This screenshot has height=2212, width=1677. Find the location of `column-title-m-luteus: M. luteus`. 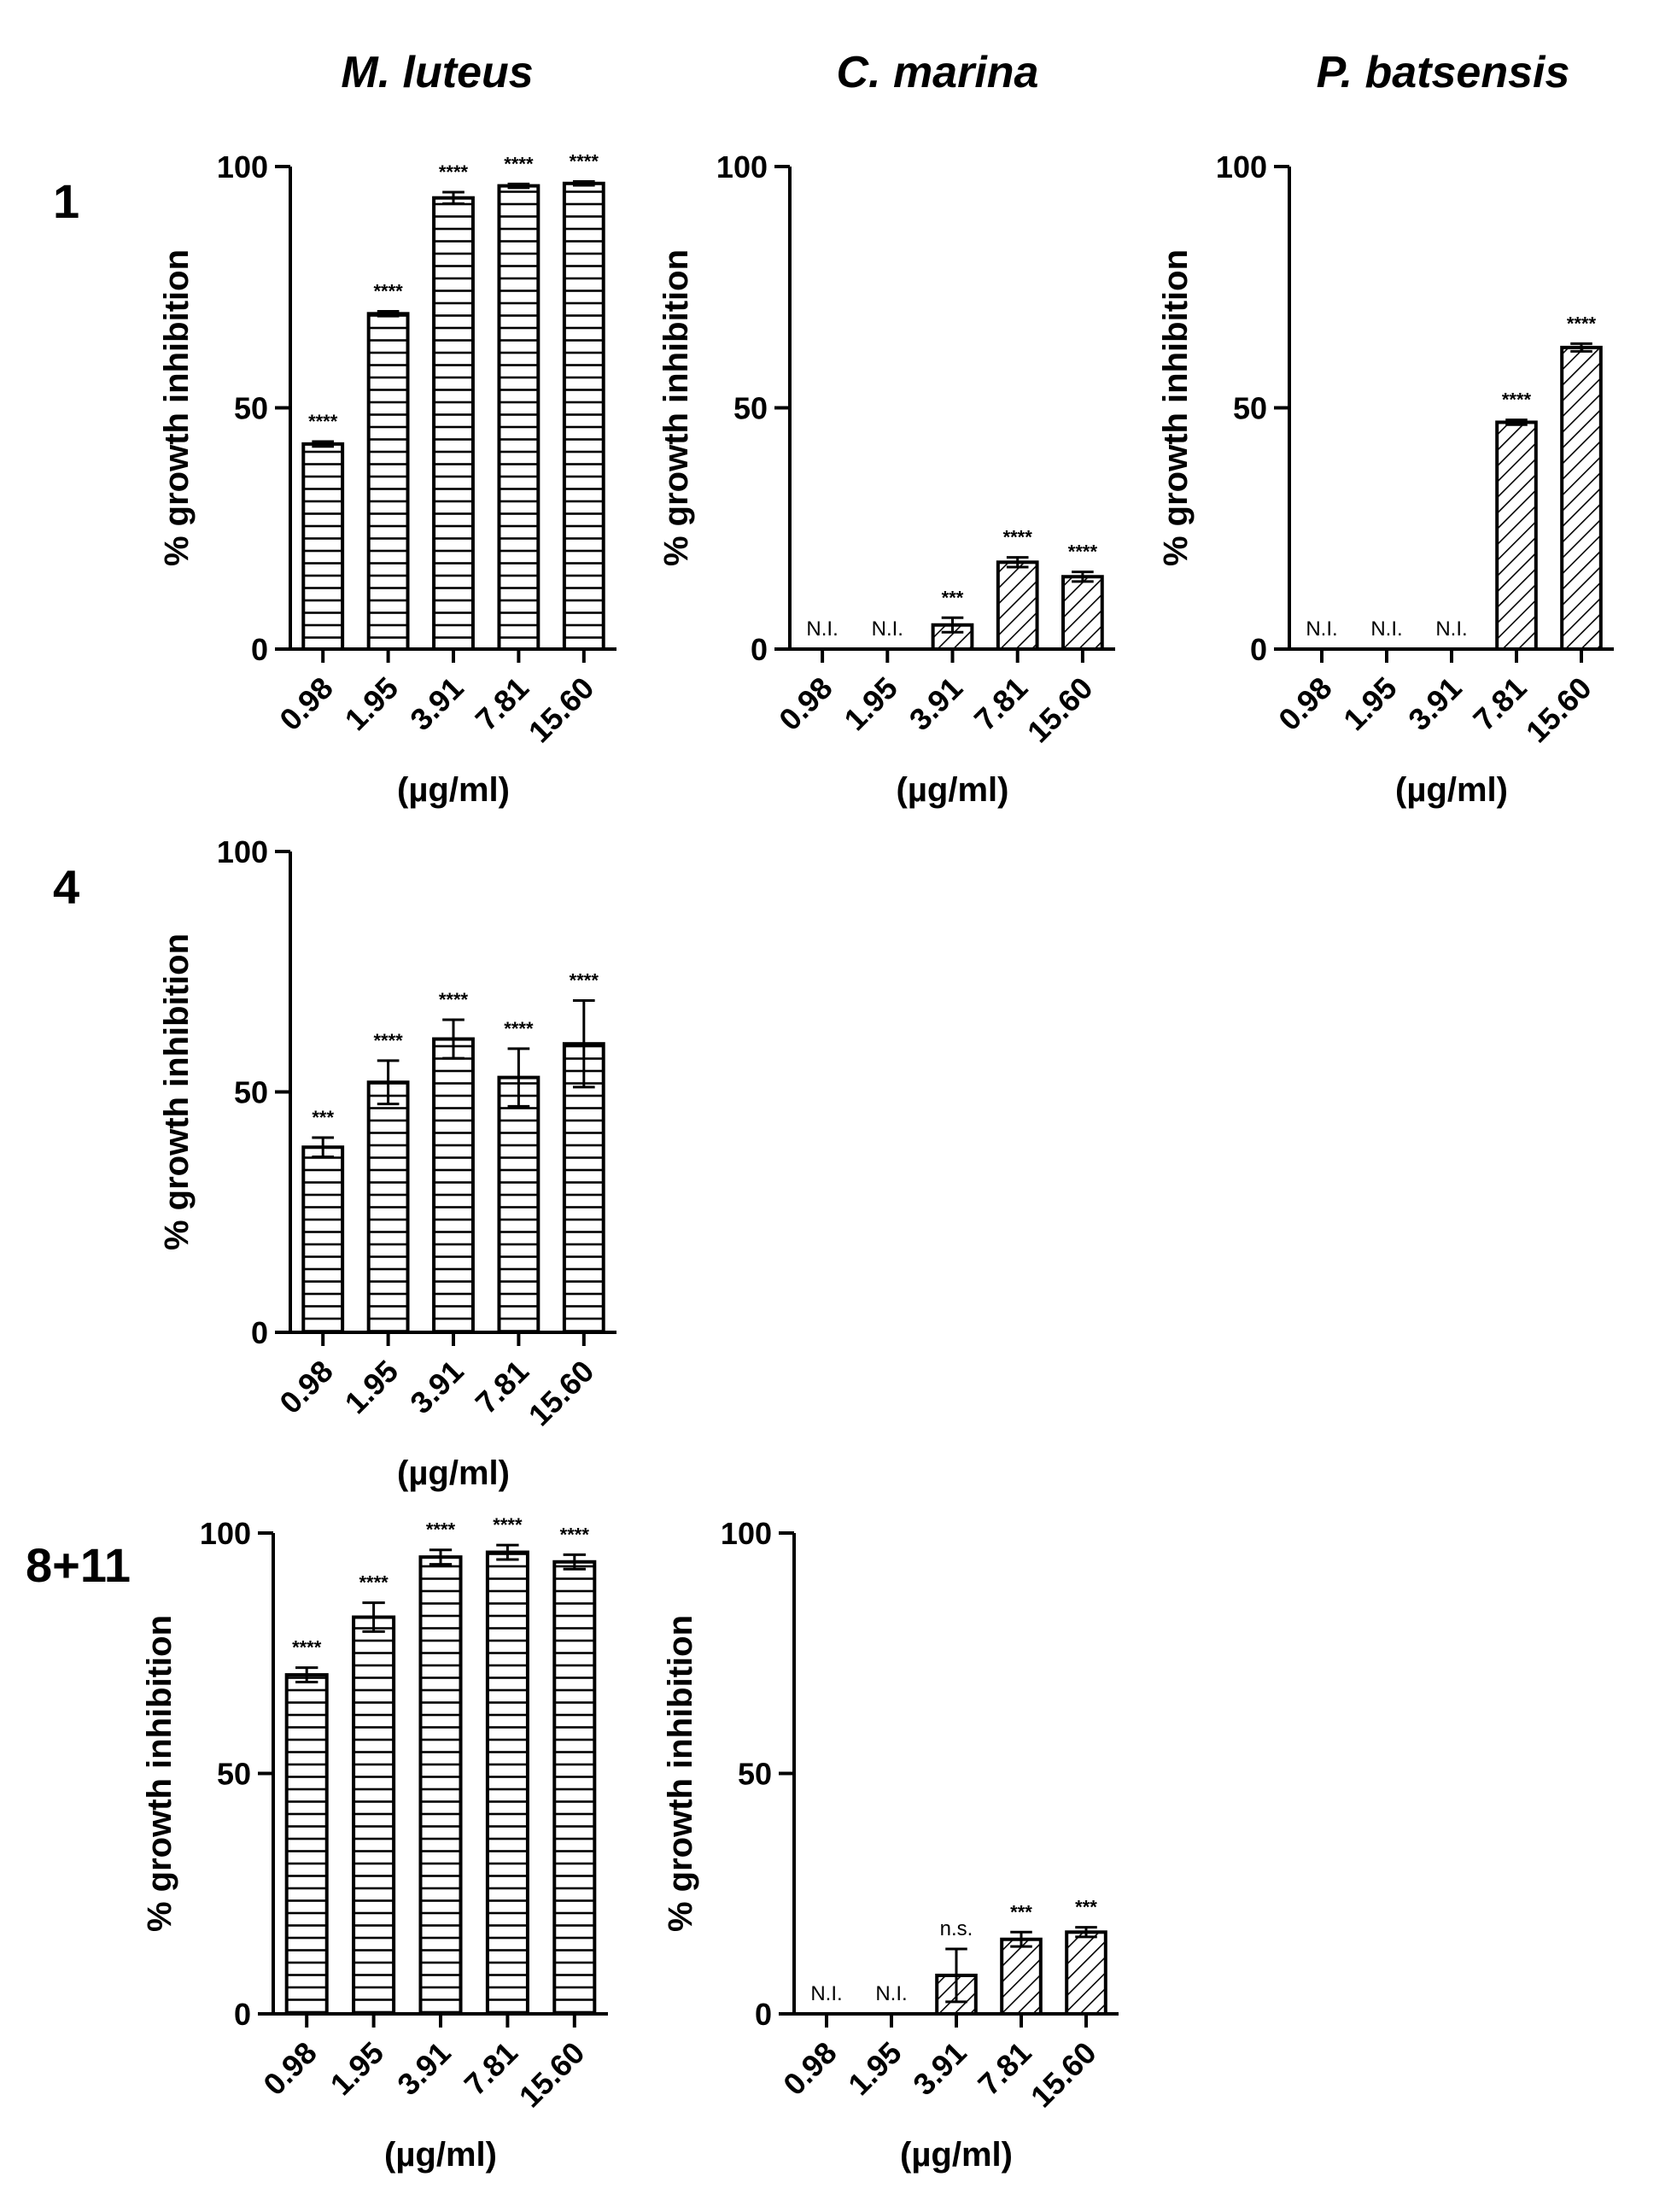

column-title-m-luteus: M. luteus is located at coordinates (437, 72).